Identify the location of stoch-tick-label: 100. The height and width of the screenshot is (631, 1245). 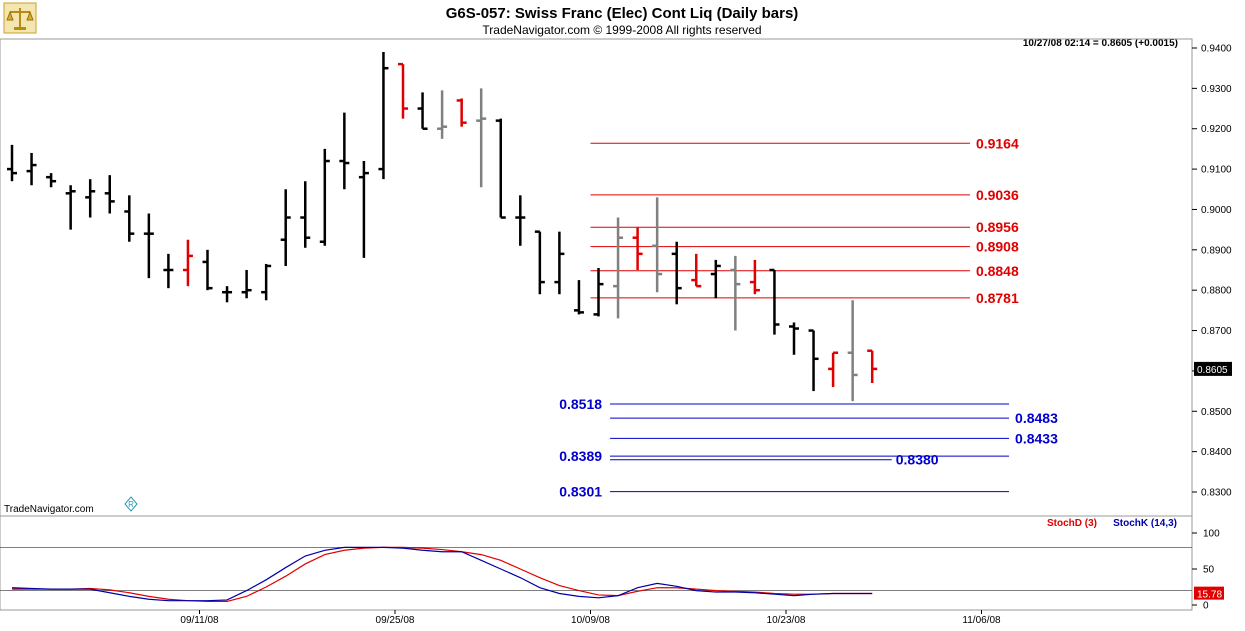
(1211, 534).